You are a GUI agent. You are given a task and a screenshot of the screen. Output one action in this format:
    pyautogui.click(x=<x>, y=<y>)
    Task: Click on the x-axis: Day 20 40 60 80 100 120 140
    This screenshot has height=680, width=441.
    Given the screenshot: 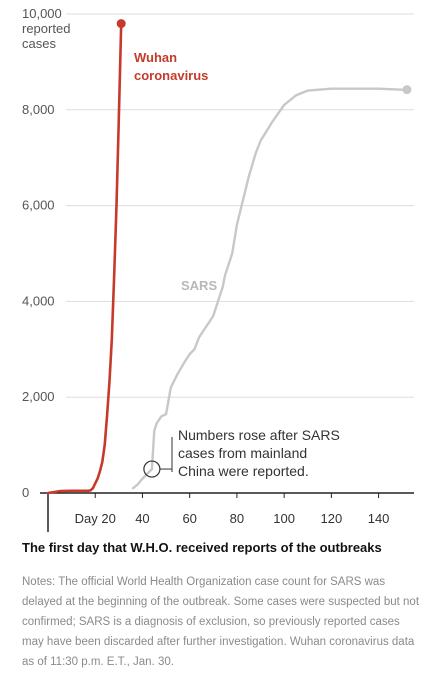 What is the action you would take?
    pyautogui.click(x=227, y=512)
    